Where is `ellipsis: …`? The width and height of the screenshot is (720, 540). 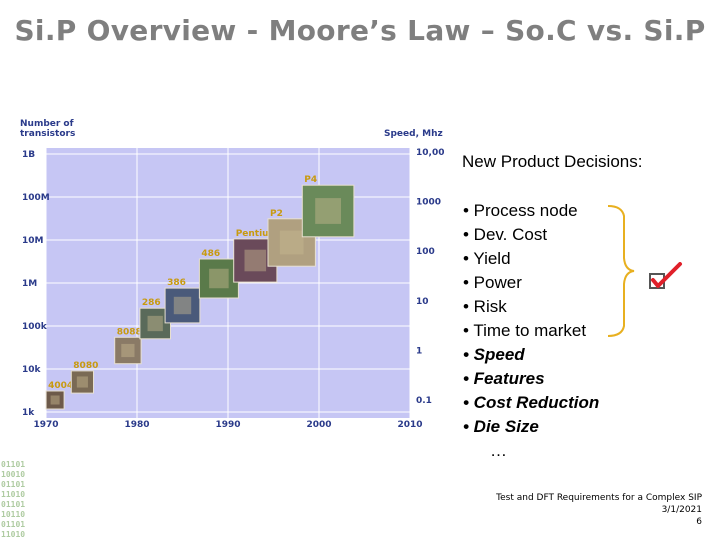 ellipsis: … is located at coordinates (498, 450).